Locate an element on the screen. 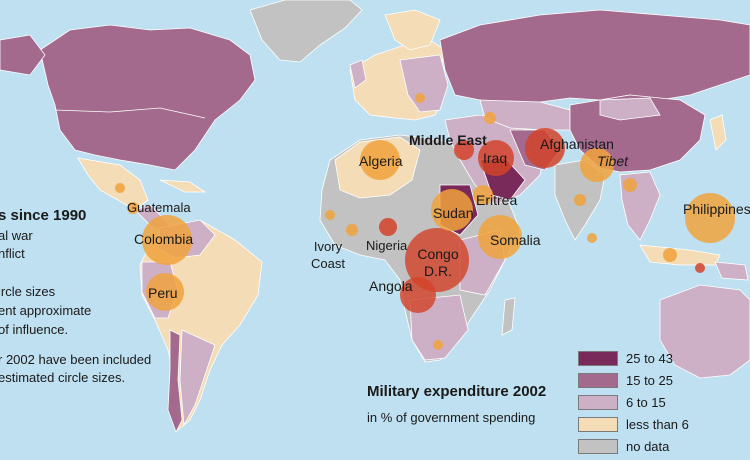 The width and height of the screenshot is (750, 460). circle-sri-lanka is located at coordinates (592, 238).